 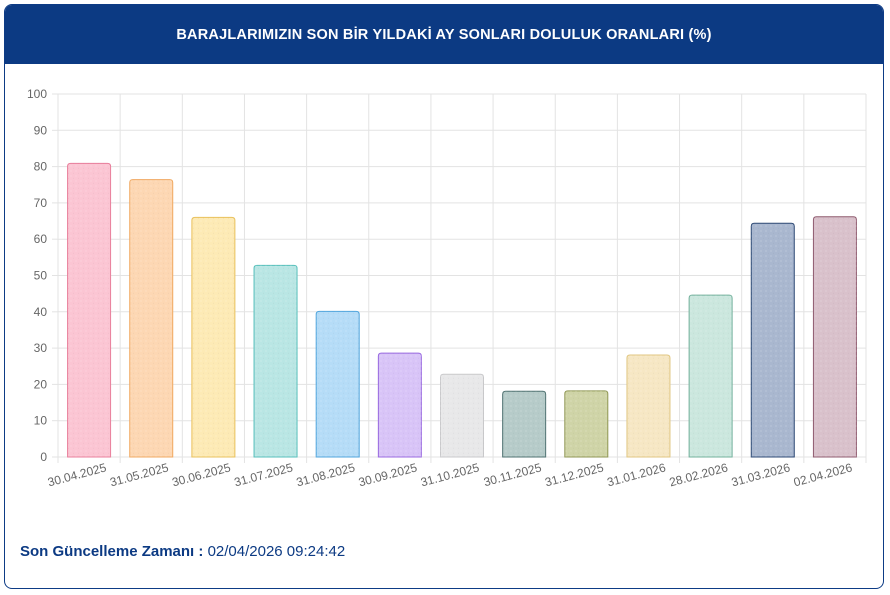 I want to click on y-tick-label: 50, so click(x=41, y=276).